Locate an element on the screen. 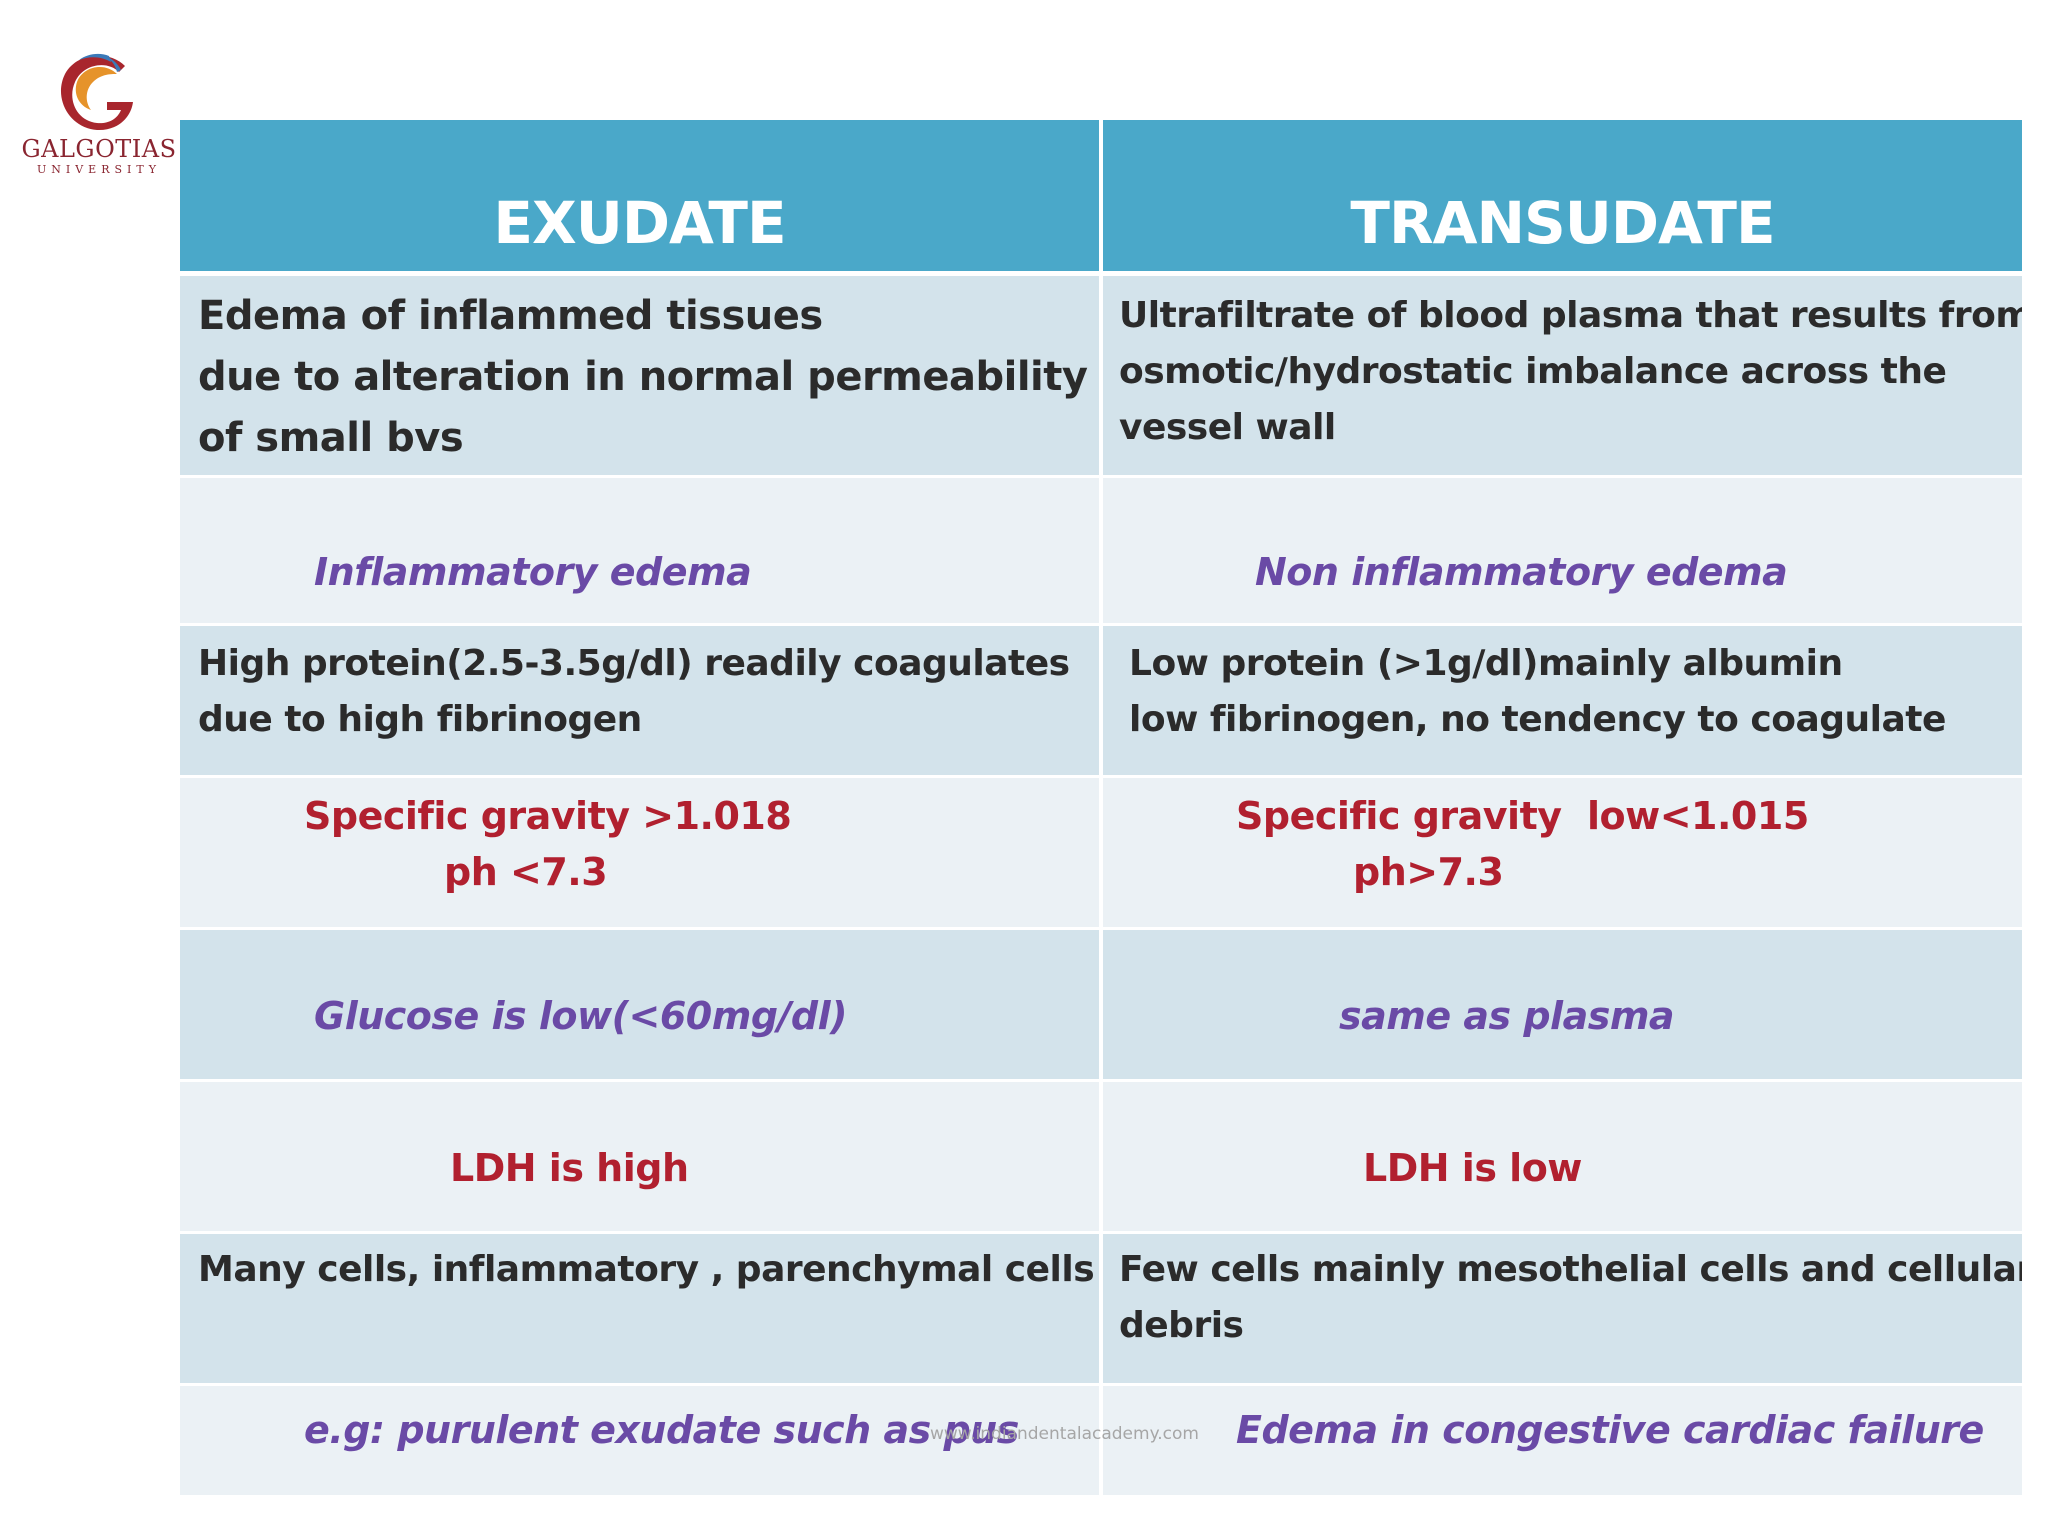  table-row: Inflammatory edema is located at coordinates (639, 552).